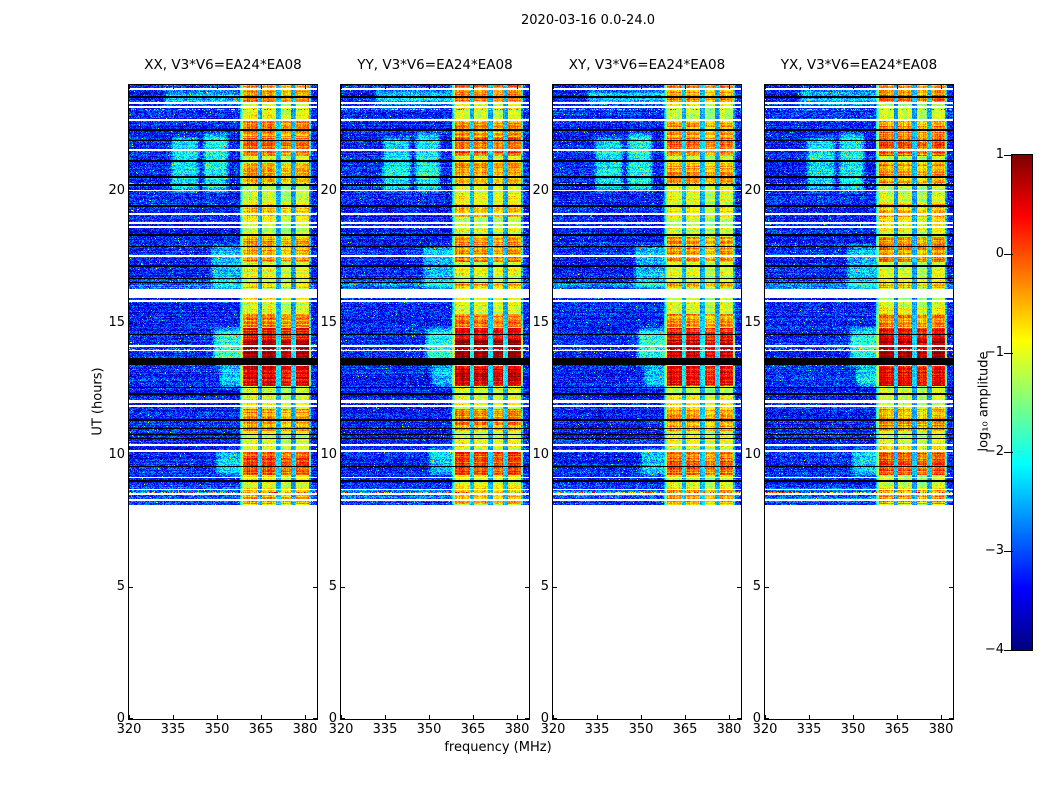  What do you see at coordinates (98, 401) in the screenshot?
I see `y-axis-label: UT (hours)` at bounding box center [98, 401].